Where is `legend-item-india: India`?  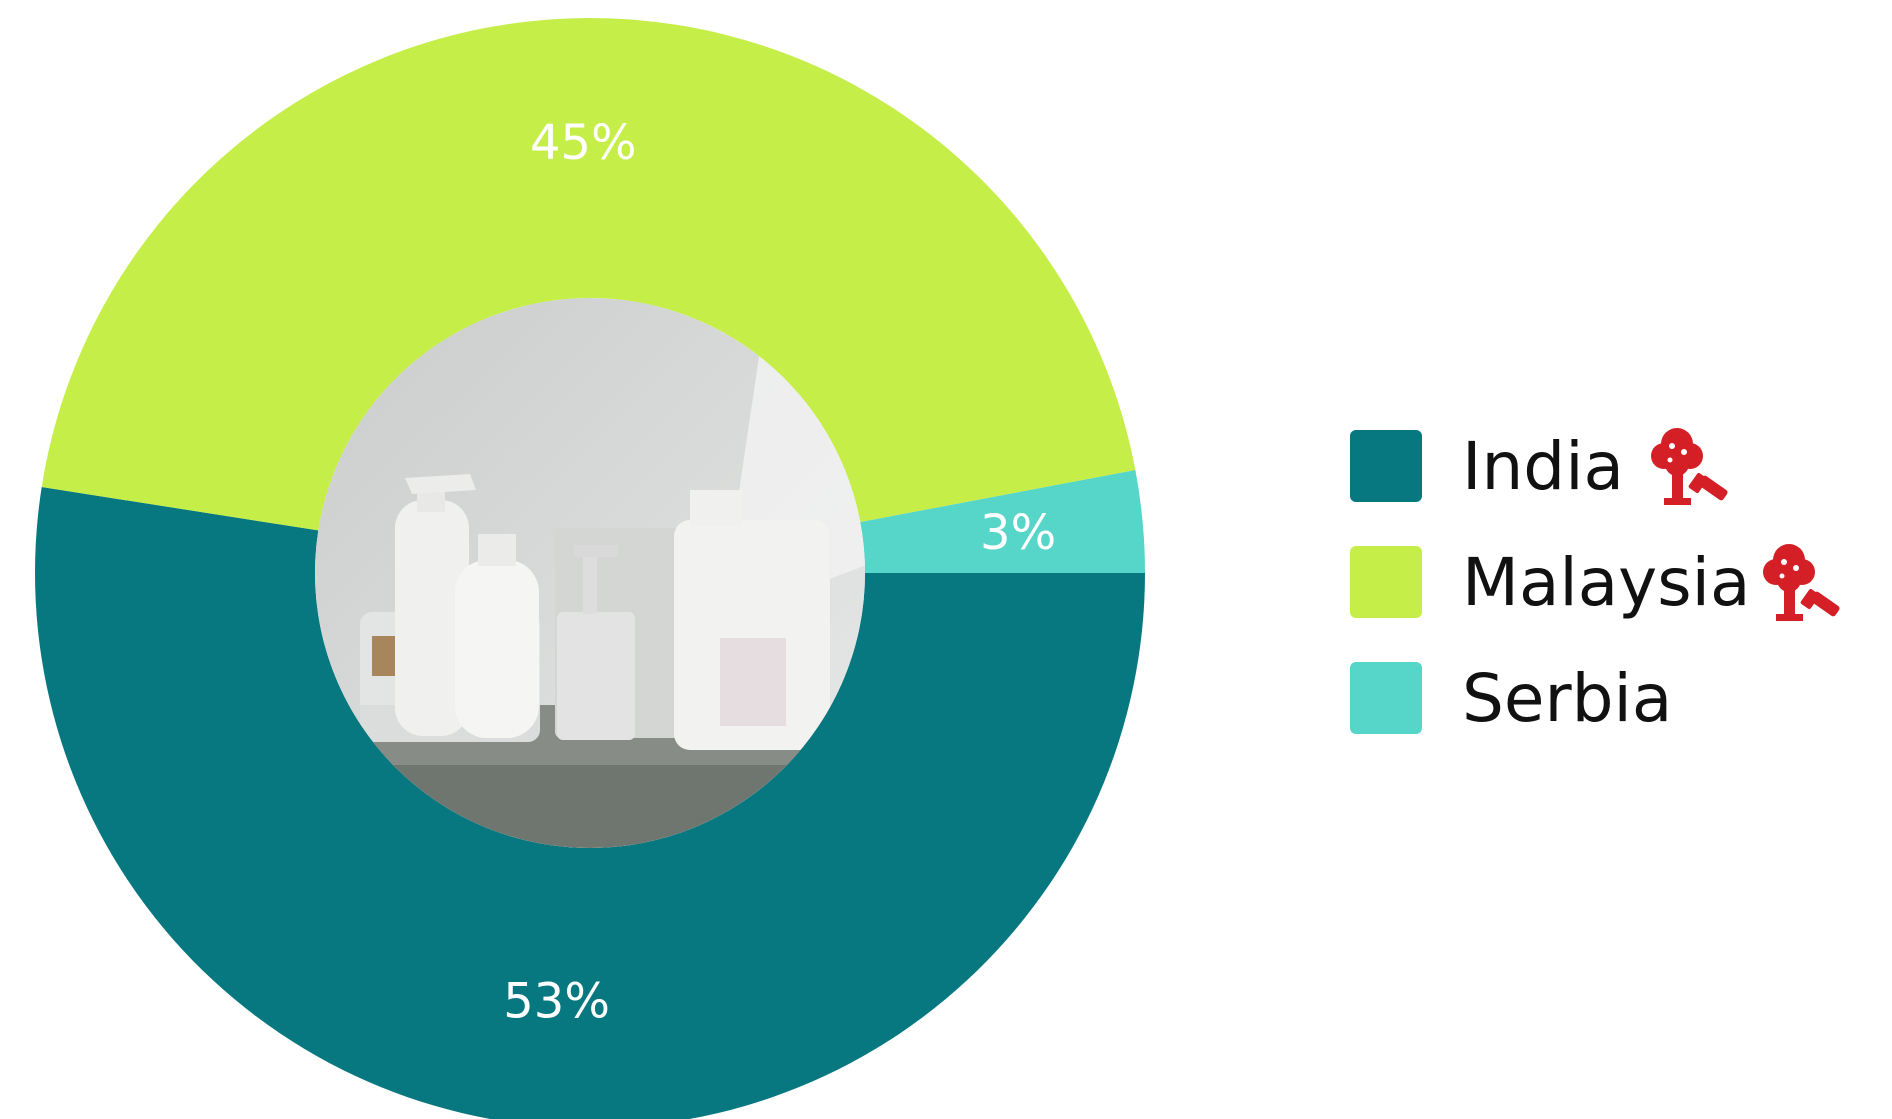
legend-item-india: India is located at coordinates (1602, 466).